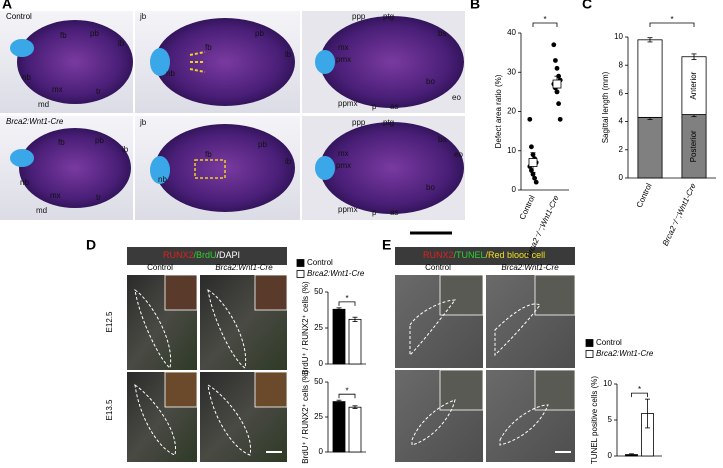 Image resolution: width=723 pixels, height=468 pixels. Describe the element at coordinates (109, 321) in the screenshot. I see `row-label: E12.5` at that location.